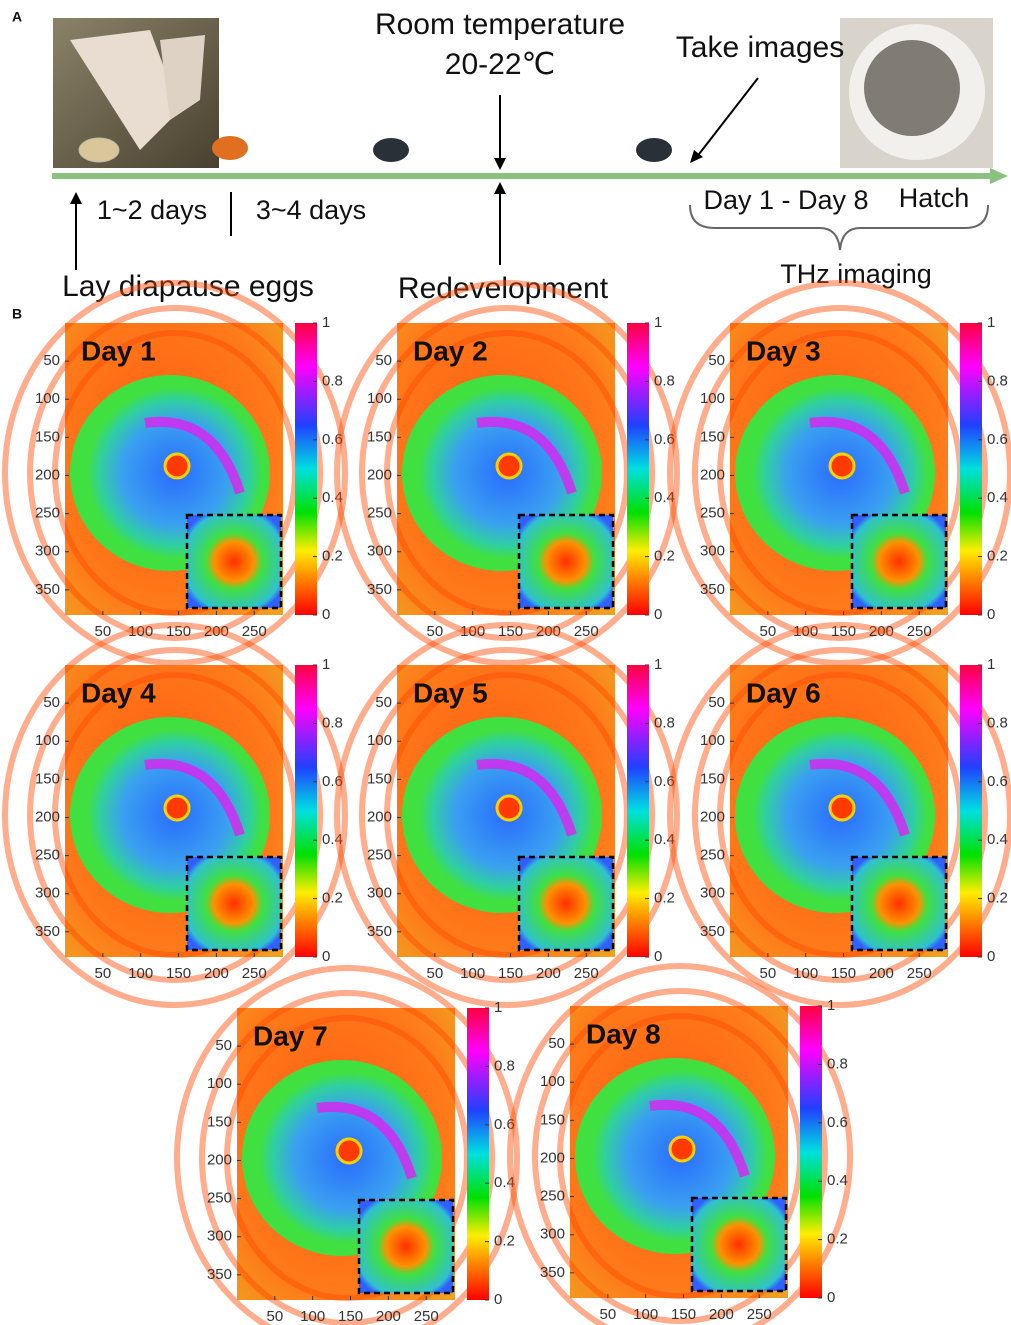  Describe the element at coordinates (290, 1035) in the screenshot. I see `panel-title: Day 7` at that location.